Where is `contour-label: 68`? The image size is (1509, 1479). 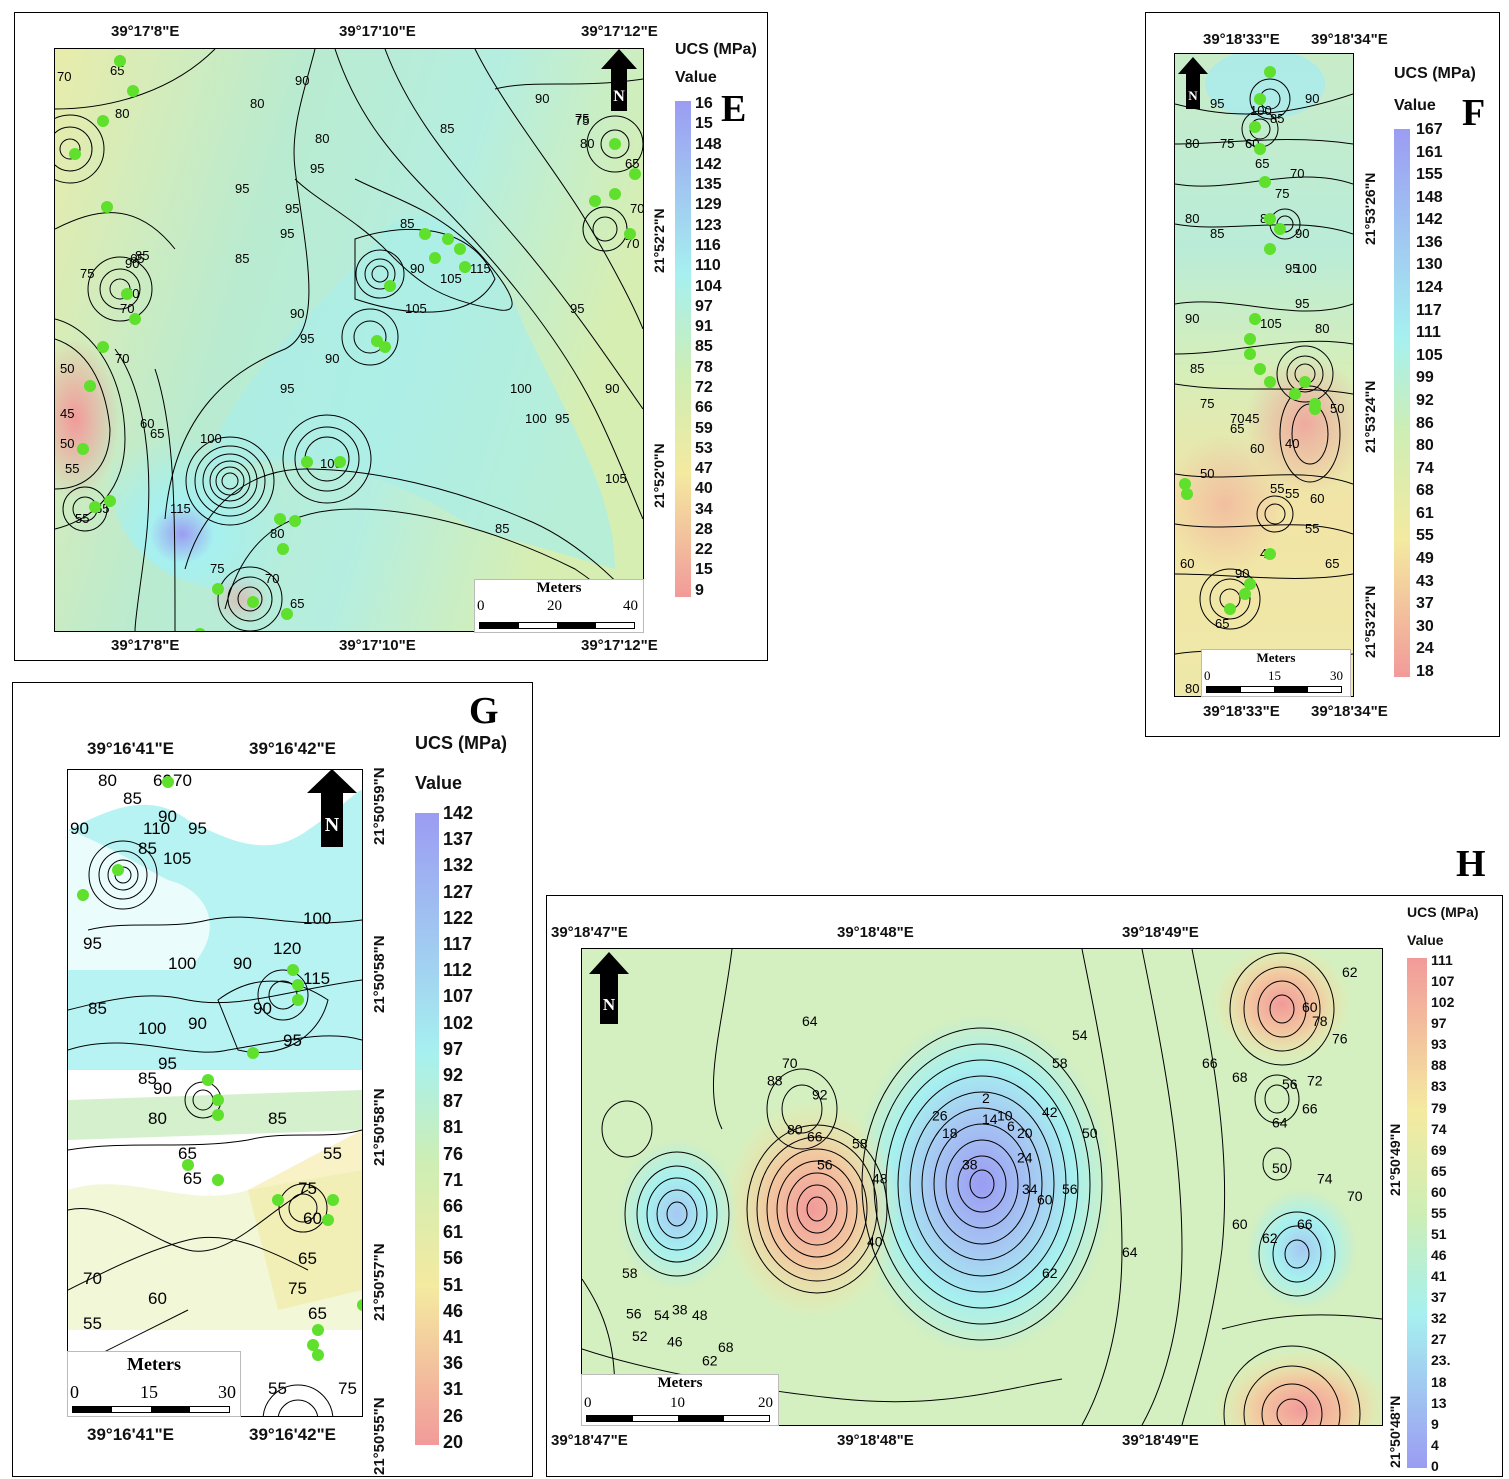 contour-label: 68 is located at coordinates (1240, 1077).